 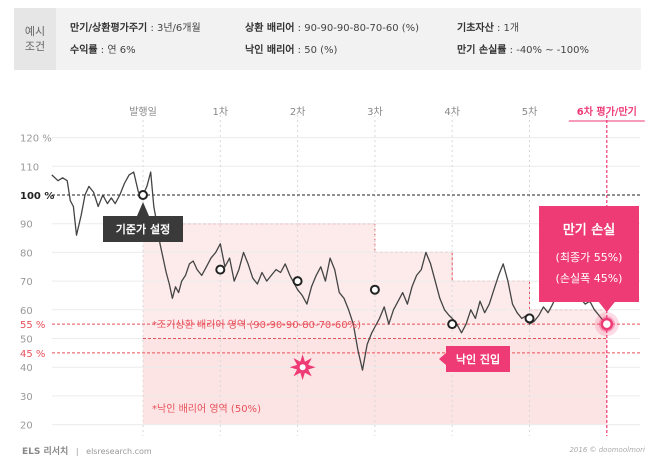 I want to click on x-tick-label: 3차, so click(x=375, y=112).